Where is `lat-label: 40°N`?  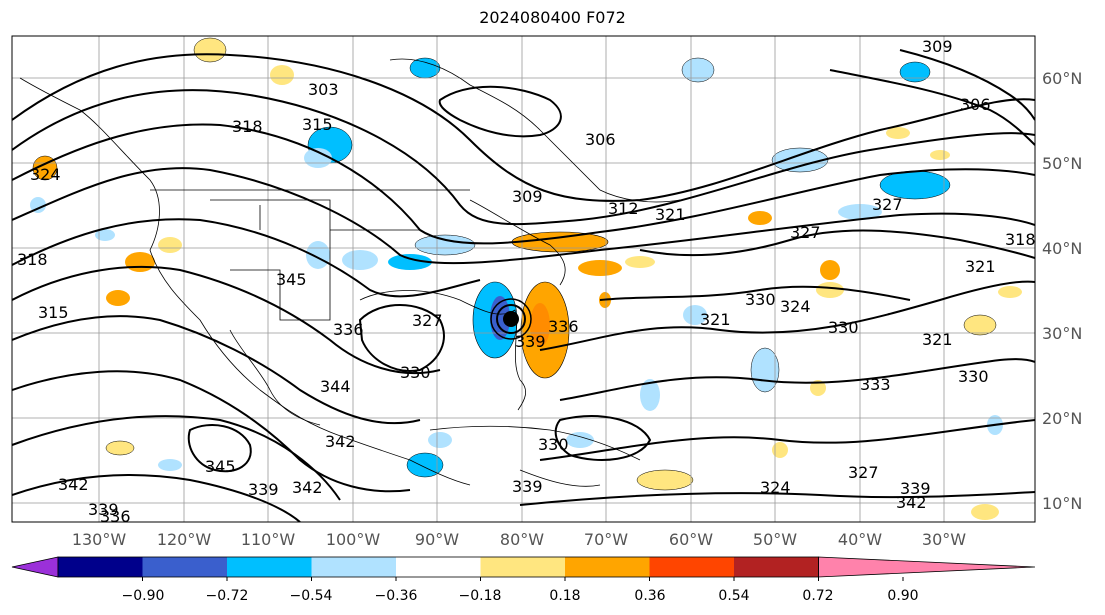
lat-label: 40°N is located at coordinates (1062, 248).